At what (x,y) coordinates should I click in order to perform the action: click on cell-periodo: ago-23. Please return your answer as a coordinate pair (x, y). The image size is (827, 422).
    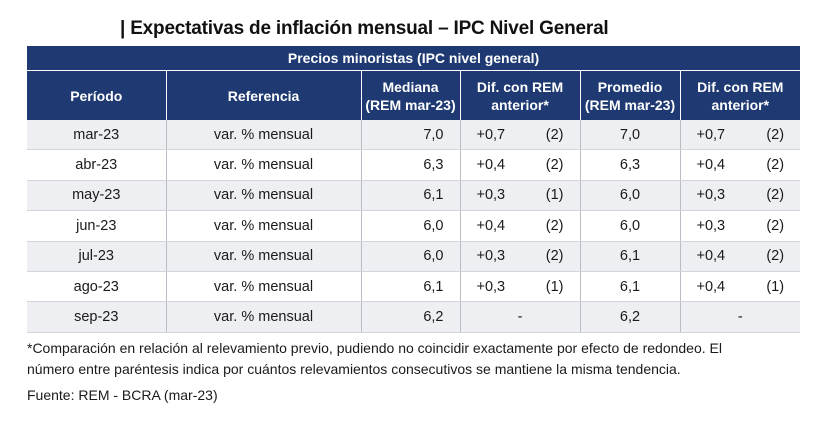
    Looking at the image, I should click on (97, 287).